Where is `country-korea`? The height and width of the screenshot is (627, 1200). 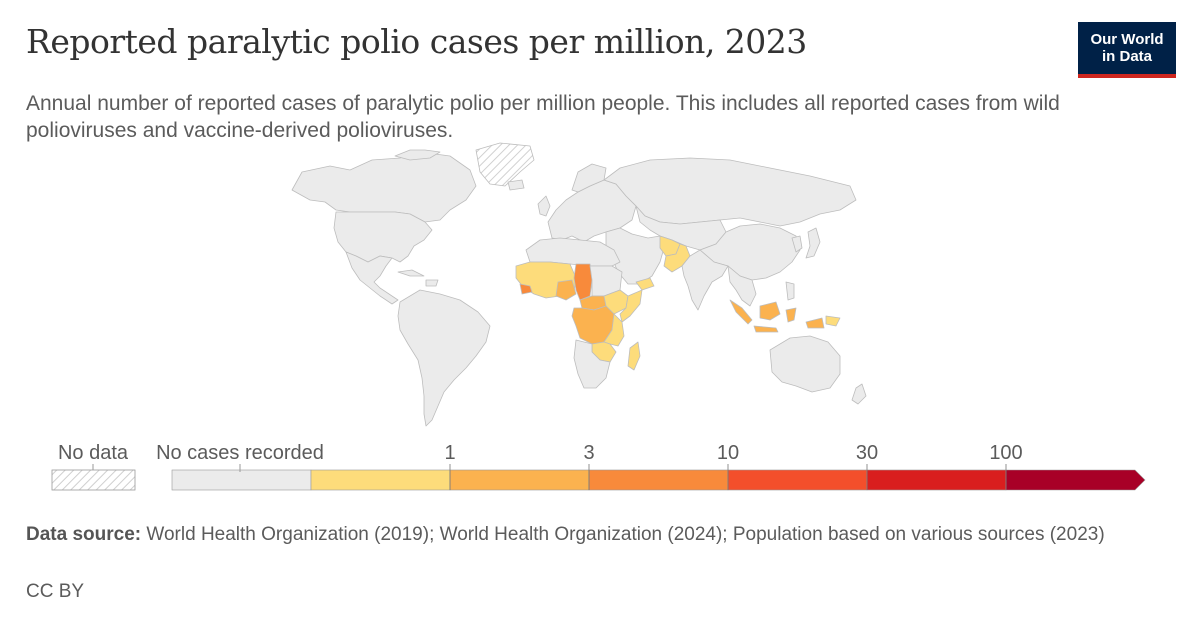 country-korea is located at coordinates (797, 244).